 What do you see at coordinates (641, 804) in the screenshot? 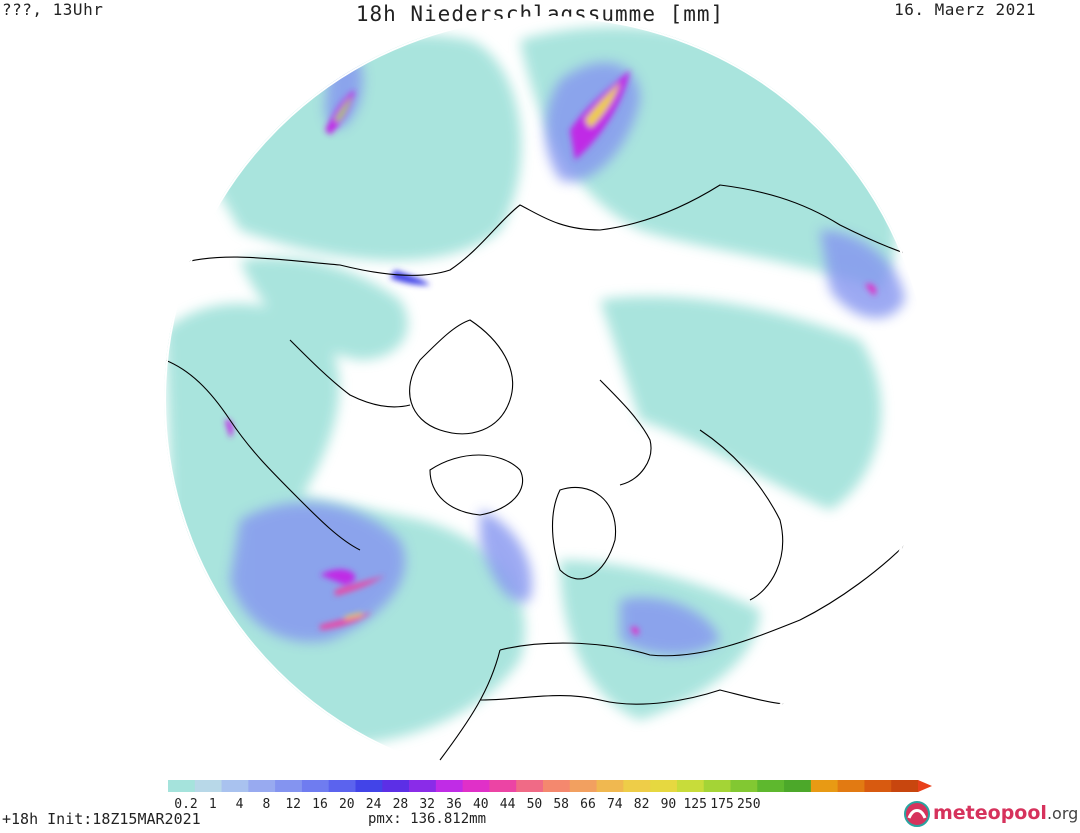
I see `scale-tick-label: 82` at bounding box center [641, 804].